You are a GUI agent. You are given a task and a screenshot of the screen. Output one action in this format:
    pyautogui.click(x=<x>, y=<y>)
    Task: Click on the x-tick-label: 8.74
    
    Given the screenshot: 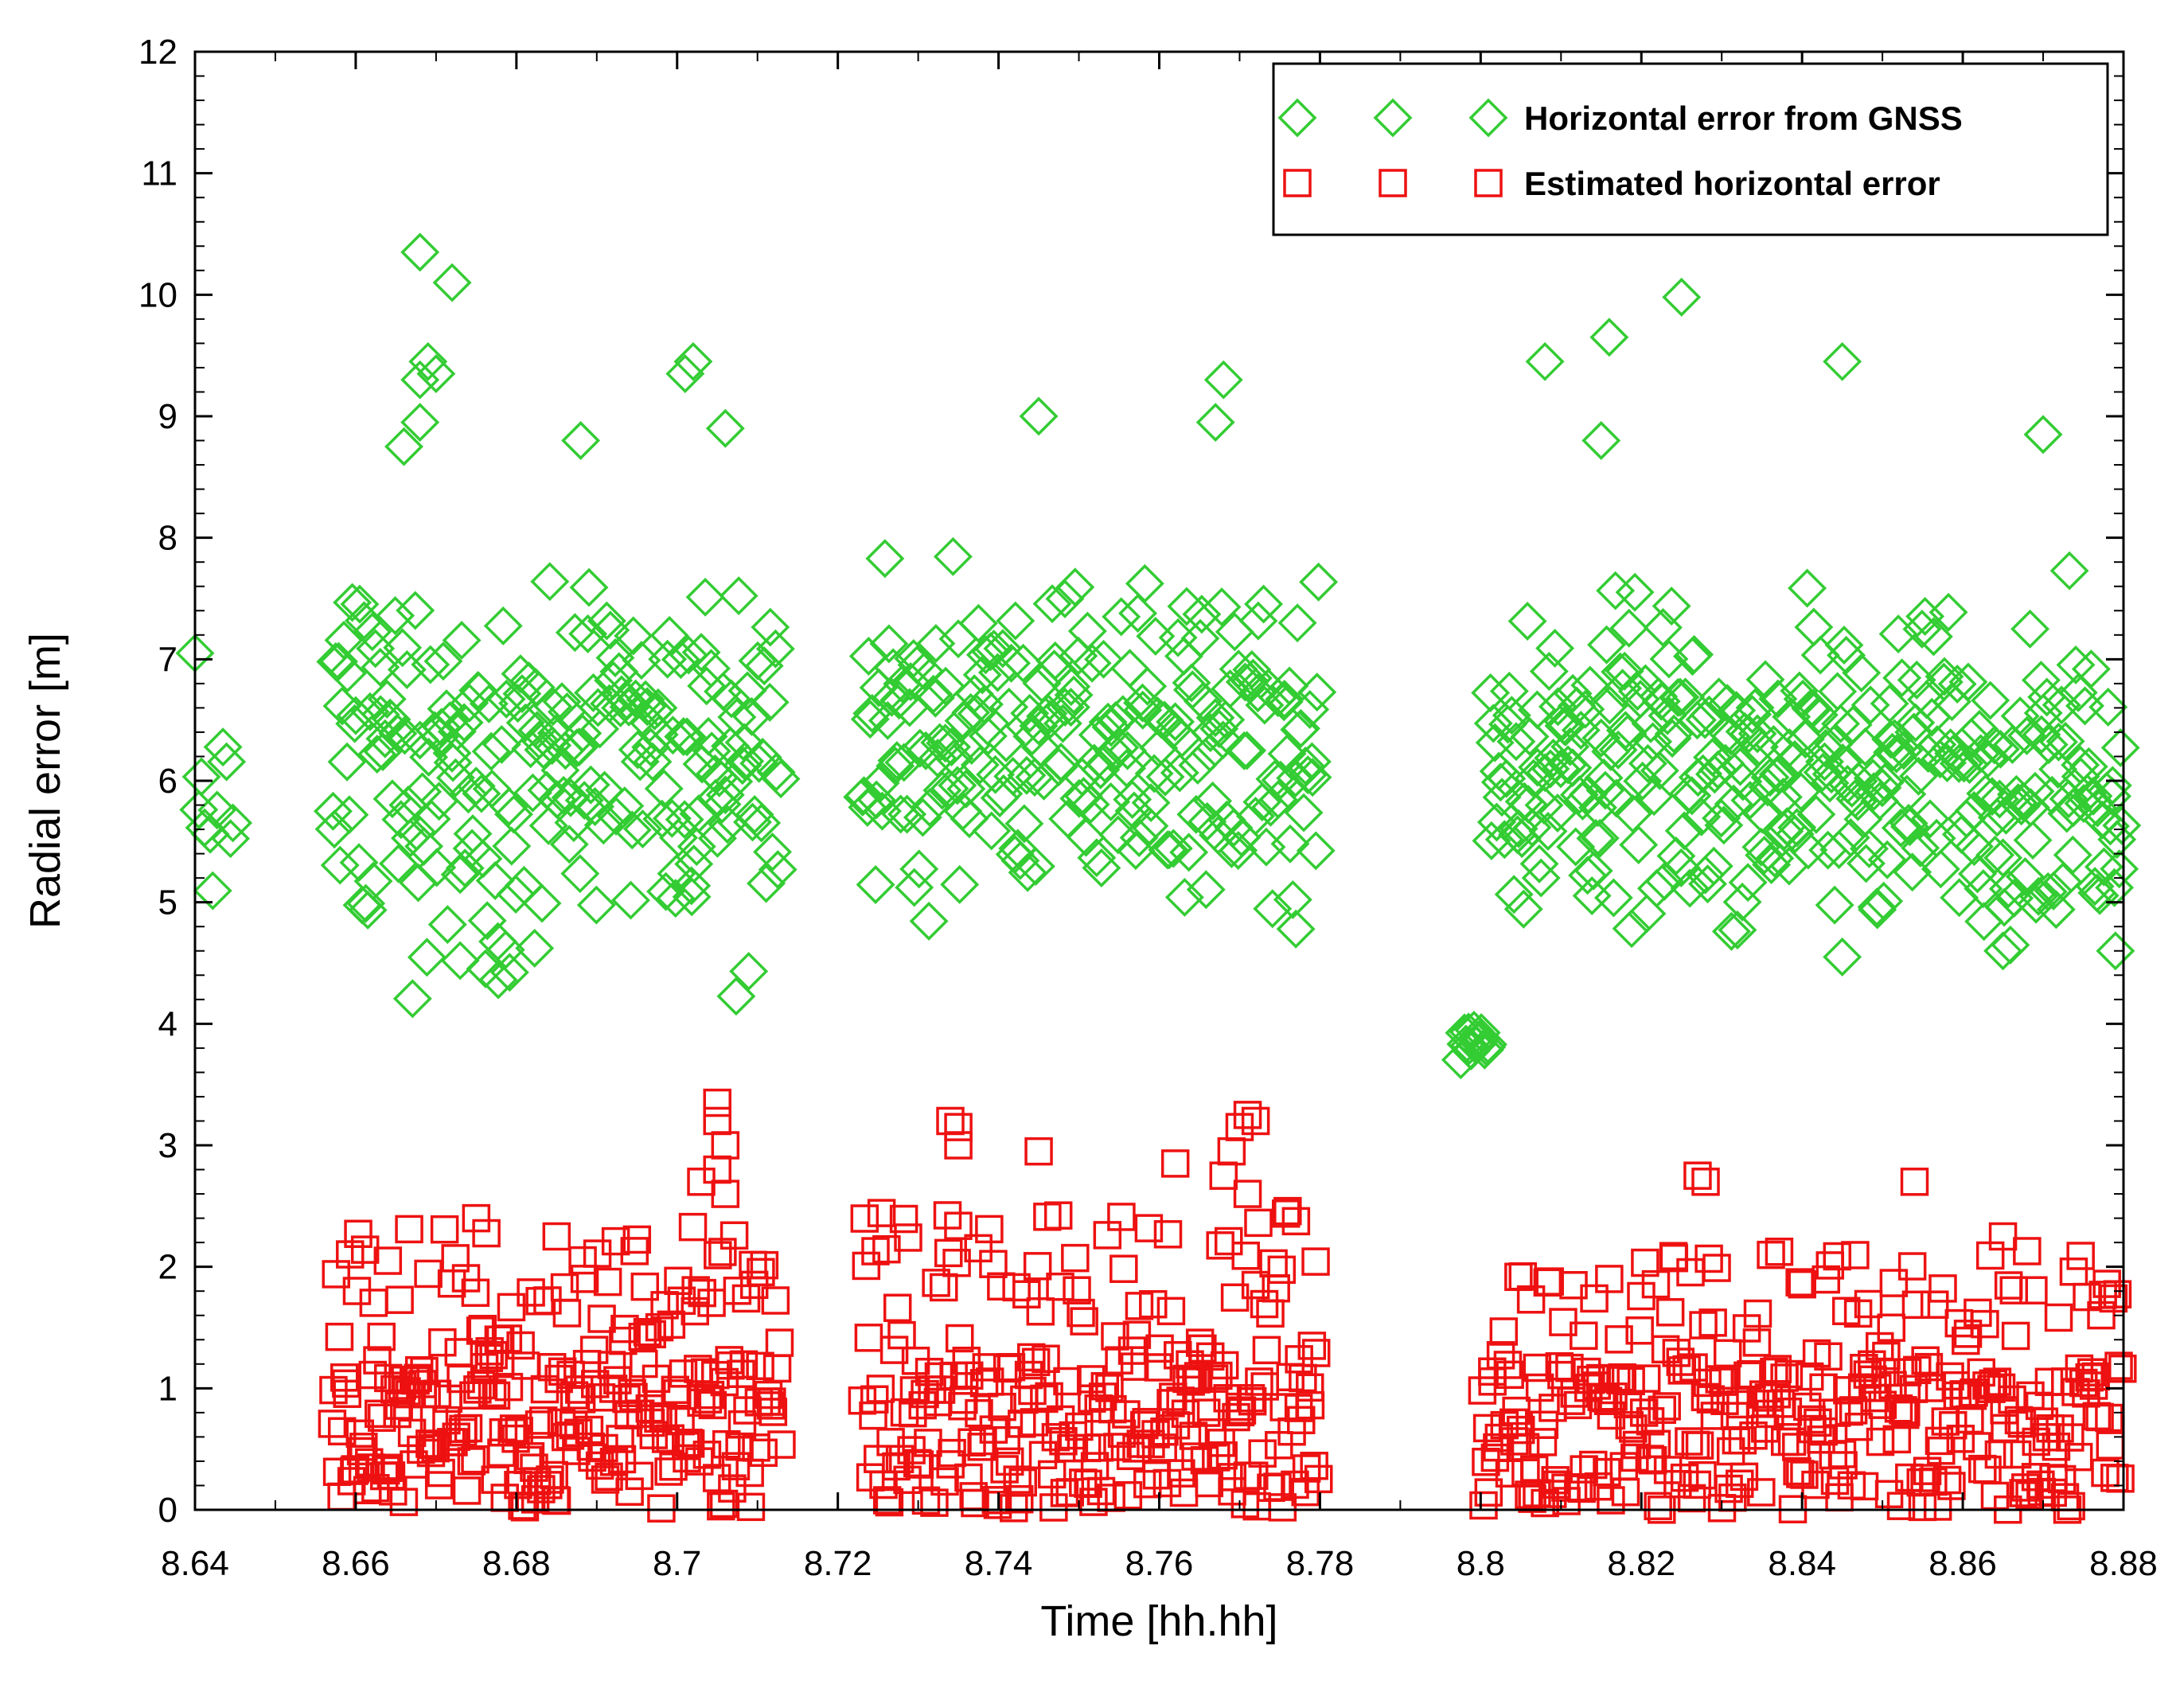 What is the action you would take?
    pyautogui.click(x=999, y=1563)
    